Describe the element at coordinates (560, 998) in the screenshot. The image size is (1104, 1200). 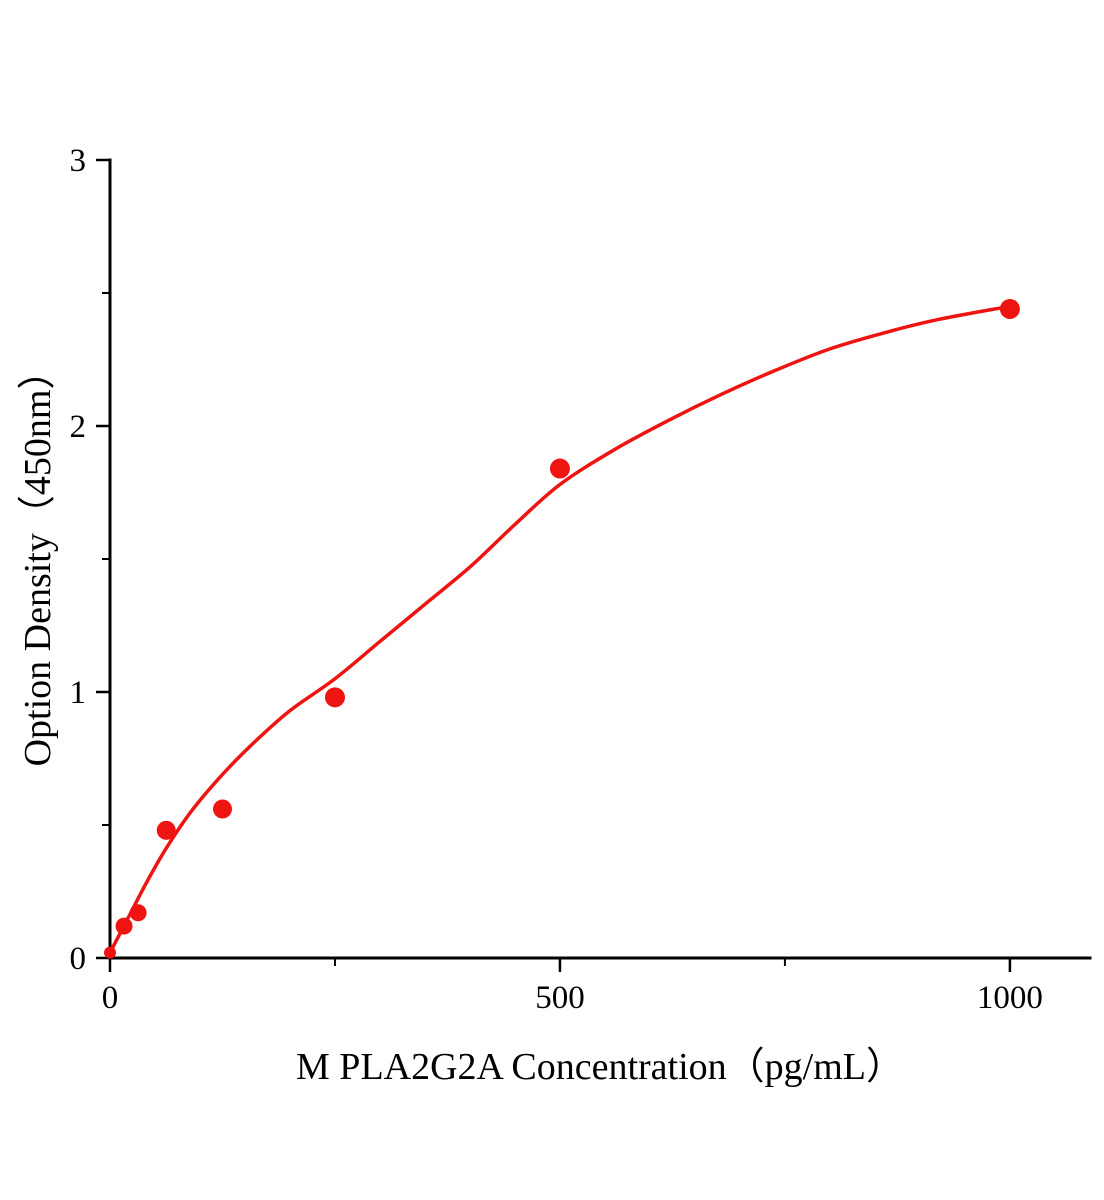
I see `x-tick-label: 500` at that location.